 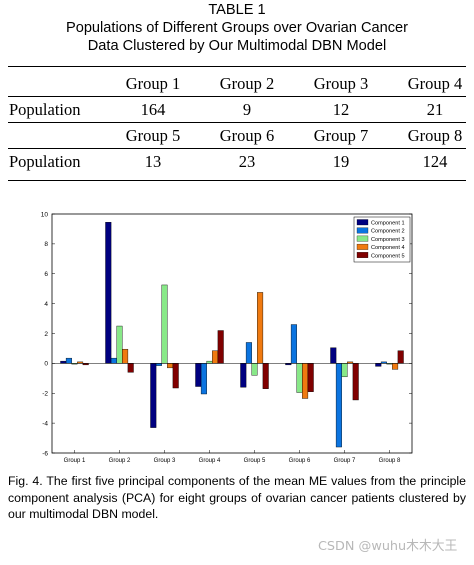 What do you see at coordinates (46, 334) in the screenshot?
I see `y-tick-label: 2` at bounding box center [46, 334].